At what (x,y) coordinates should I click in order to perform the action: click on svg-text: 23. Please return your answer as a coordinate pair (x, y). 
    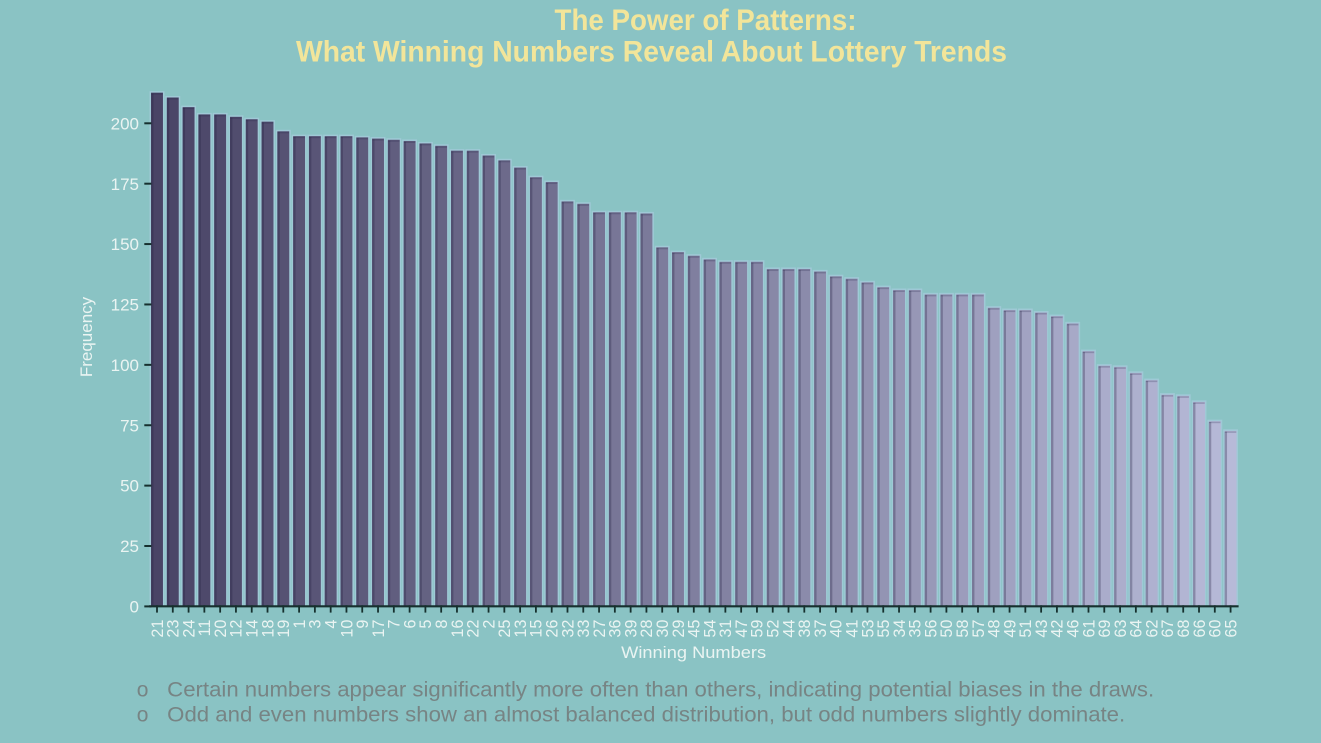
    Looking at the image, I should click on (174, 629).